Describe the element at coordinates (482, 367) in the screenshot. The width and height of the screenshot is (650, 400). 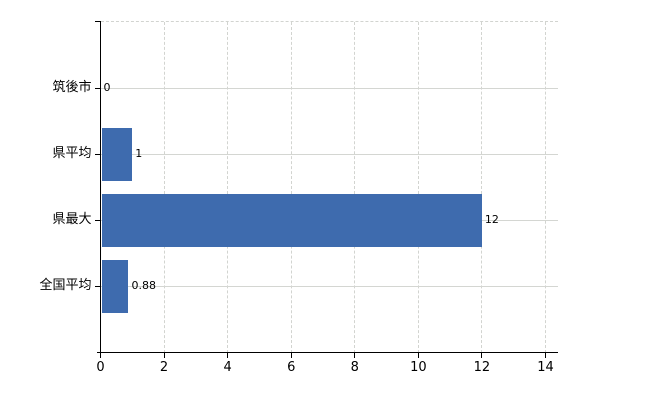
I see `x-tick-label: 12` at that location.